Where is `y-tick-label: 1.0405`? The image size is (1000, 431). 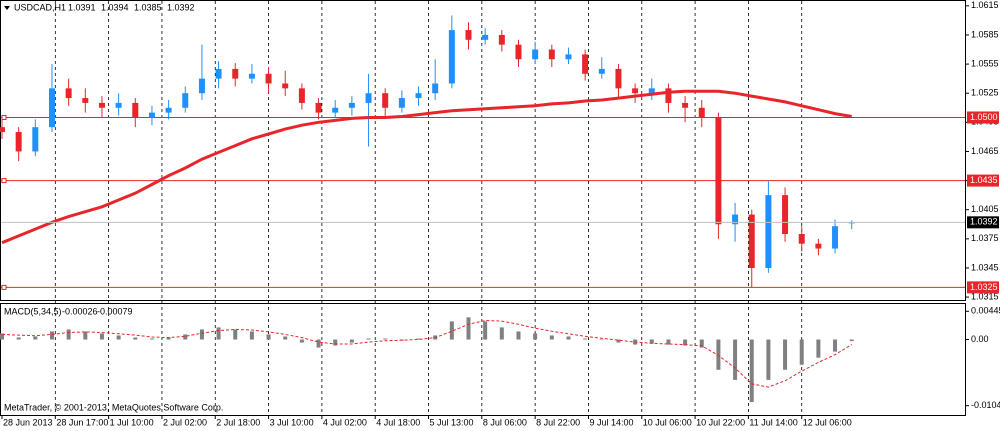
y-tick-label: 1.0405 is located at coordinates (985, 209).